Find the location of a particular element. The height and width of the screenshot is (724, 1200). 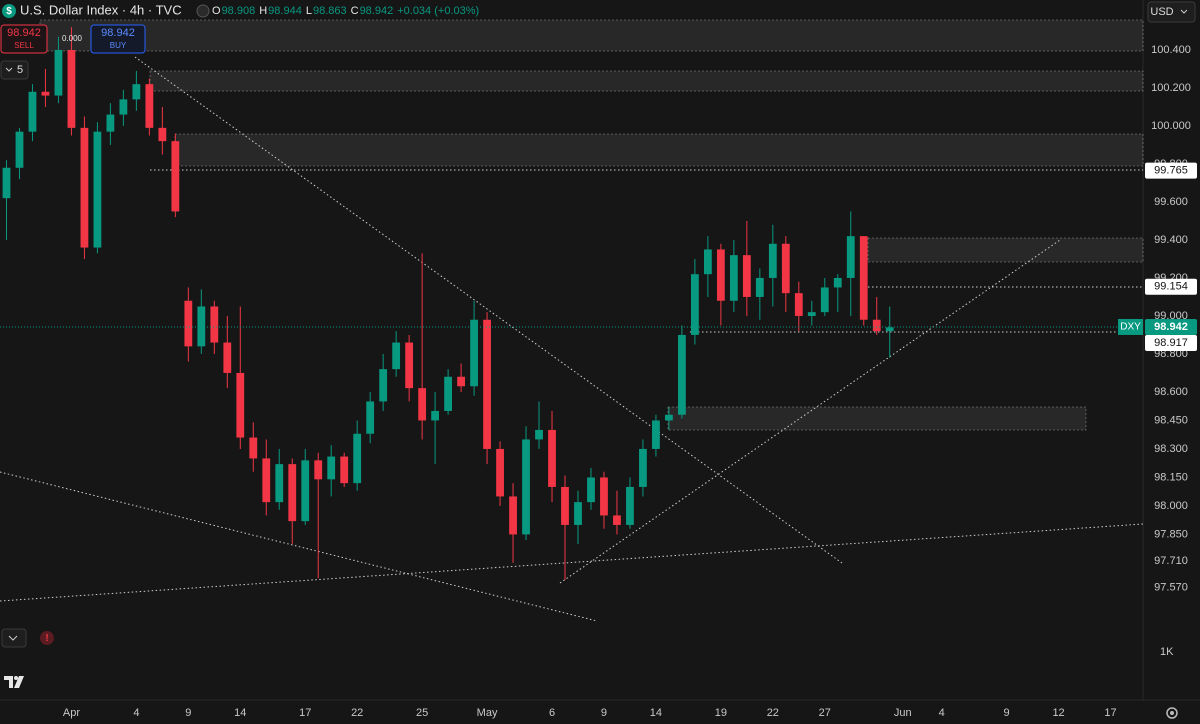

spread: 0.000 is located at coordinates (72, 38).